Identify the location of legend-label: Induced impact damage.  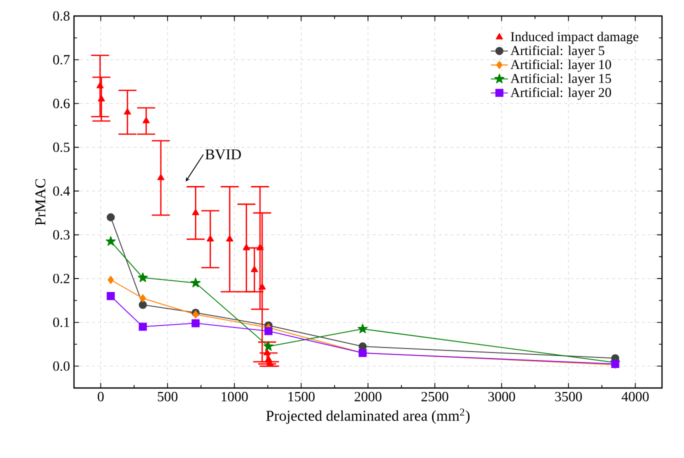
(574, 38).